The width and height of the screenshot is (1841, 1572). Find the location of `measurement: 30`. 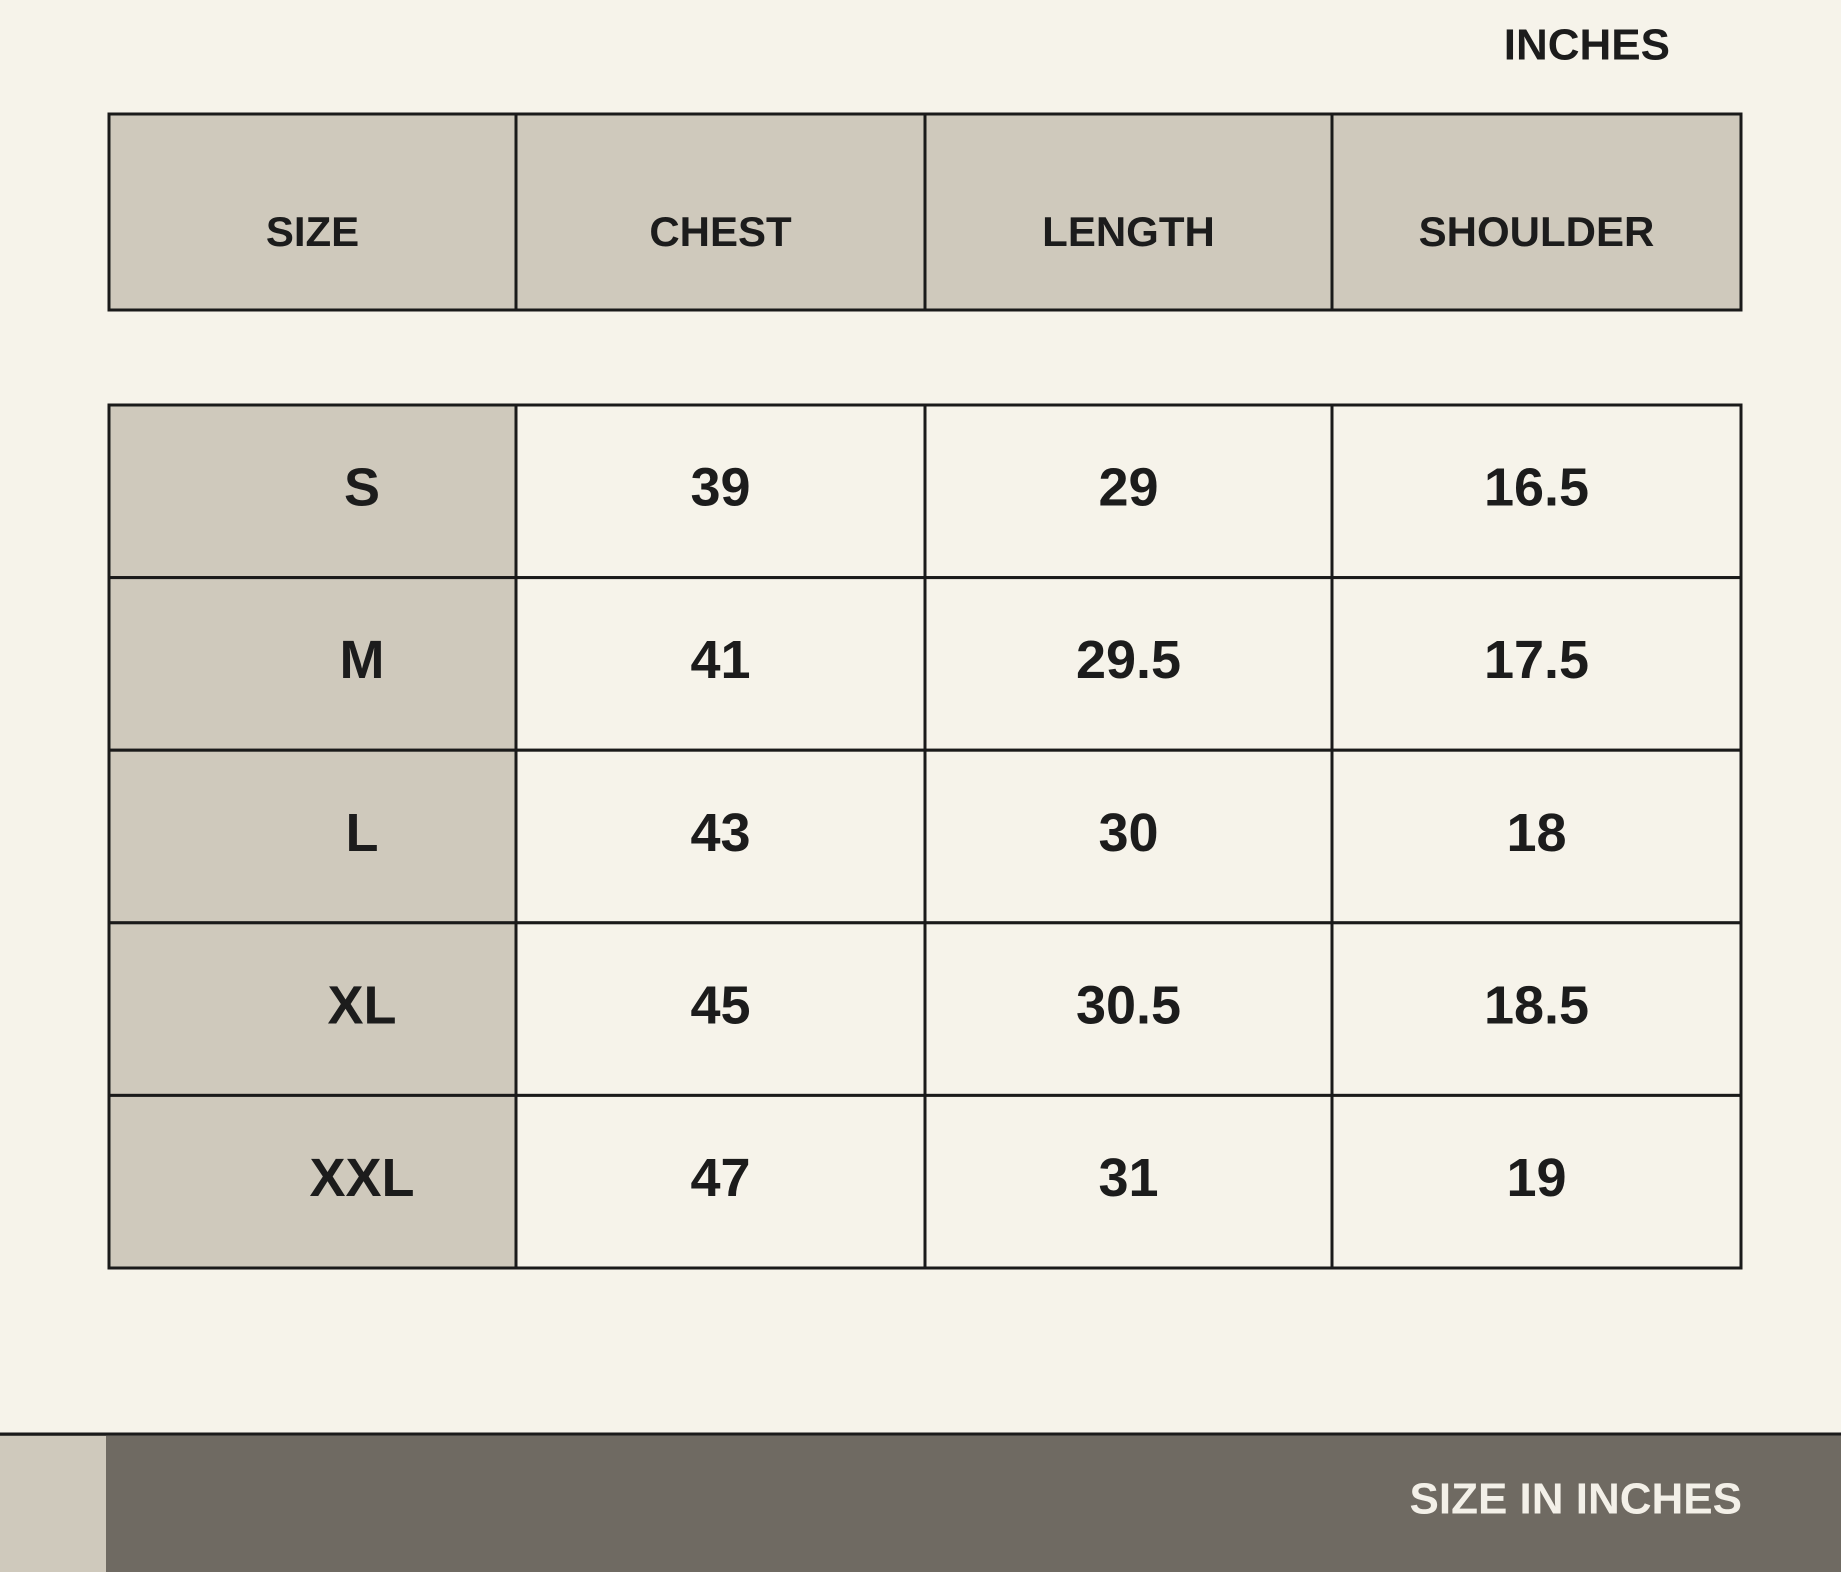

measurement: 30 is located at coordinates (1128, 833).